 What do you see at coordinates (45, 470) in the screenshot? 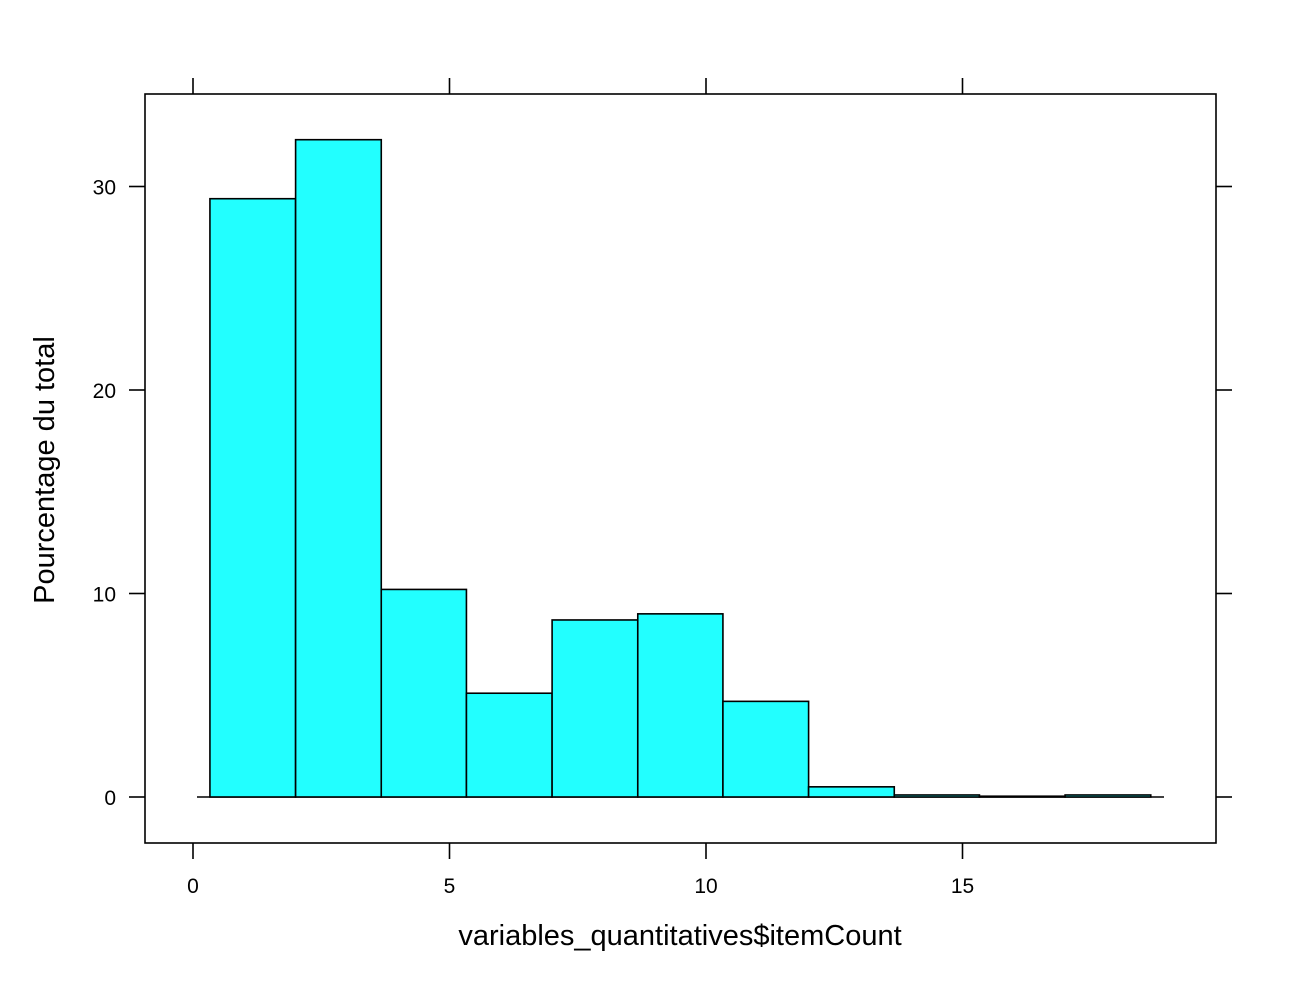
I see `y-axis-title: Pourcentage du total` at bounding box center [45, 470].